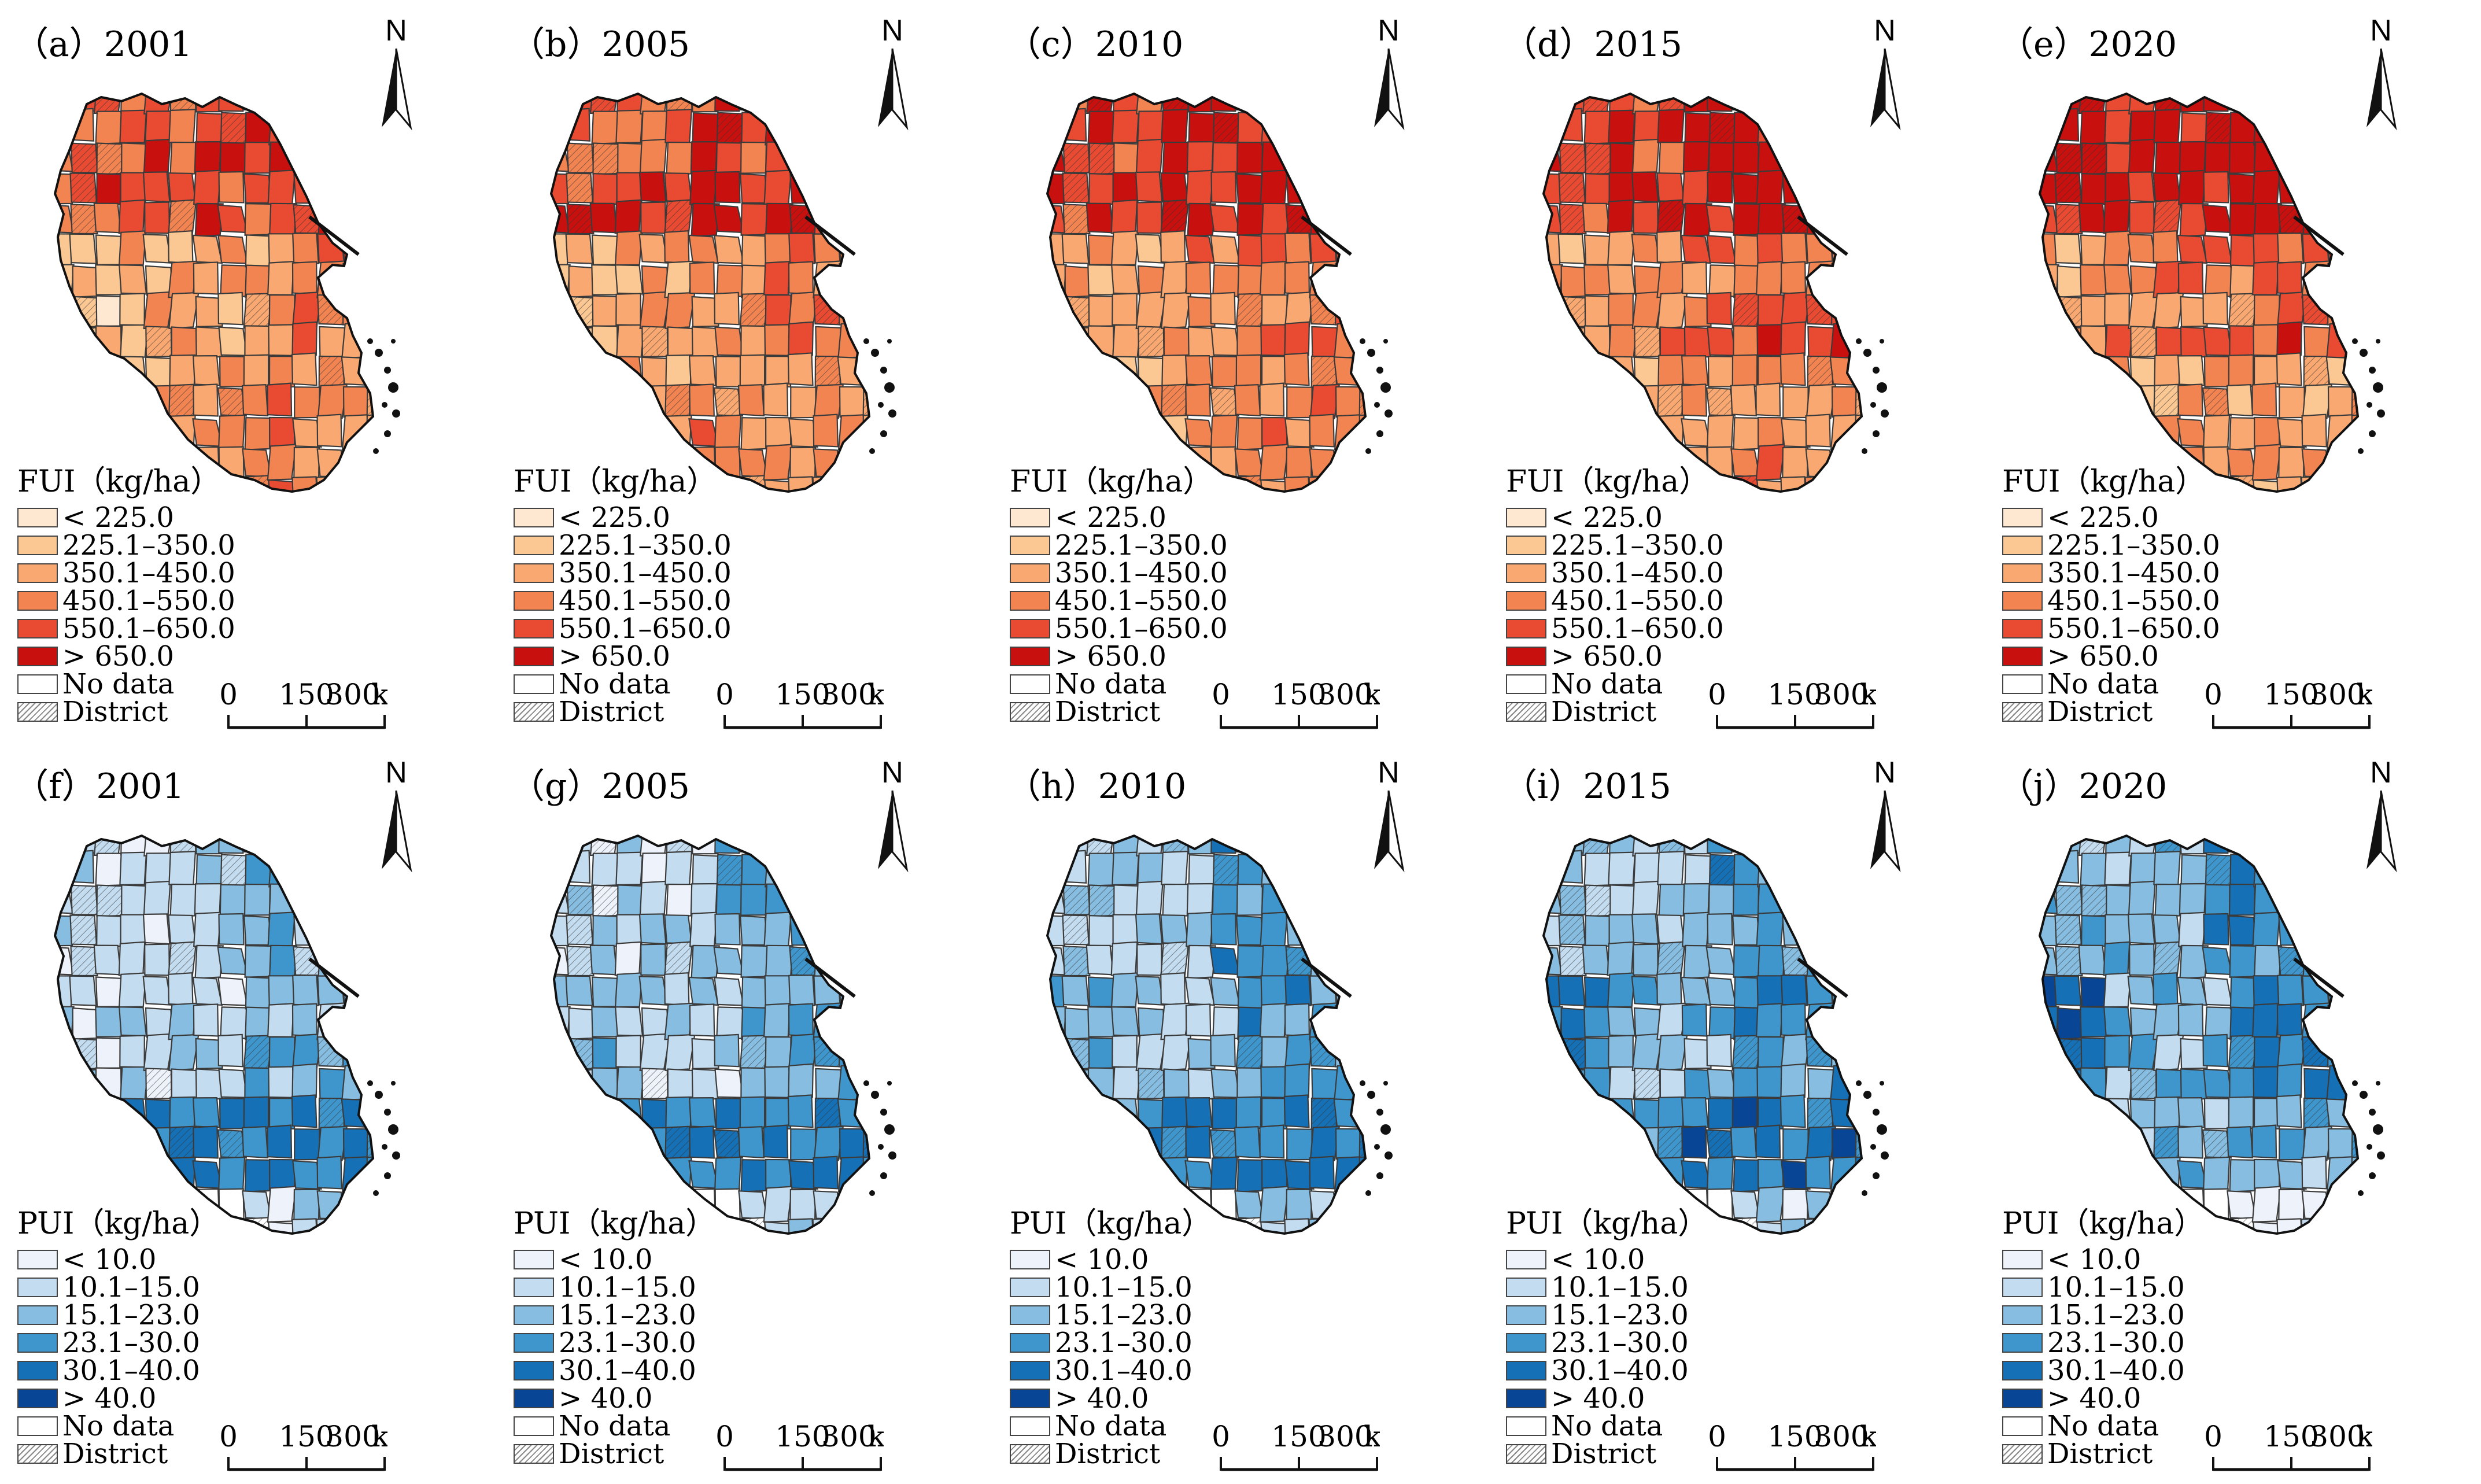 The image size is (2481, 1484). What do you see at coordinates (119, 1223) in the screenshot?
I see `legend-title: PUI（kg/ha）` at bounding box center [119, 1223].